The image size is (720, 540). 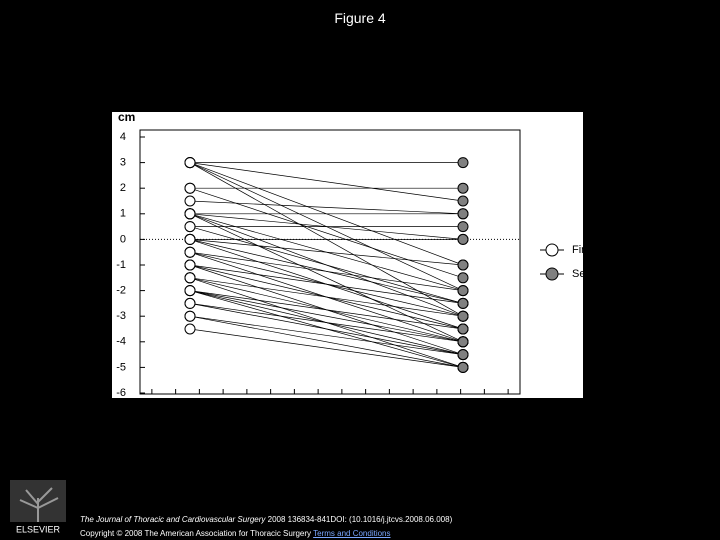 I want to click on y-tick-label: 2, so click(x=123, y=188).